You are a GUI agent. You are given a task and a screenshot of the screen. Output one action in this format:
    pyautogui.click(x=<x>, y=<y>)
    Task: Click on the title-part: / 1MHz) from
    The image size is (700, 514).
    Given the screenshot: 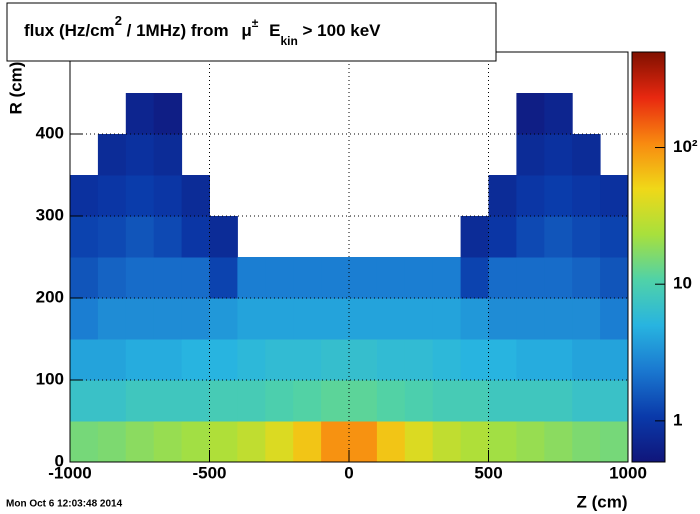 What is the action you would take?
    pyautogui.click(x=177, y=30)
    